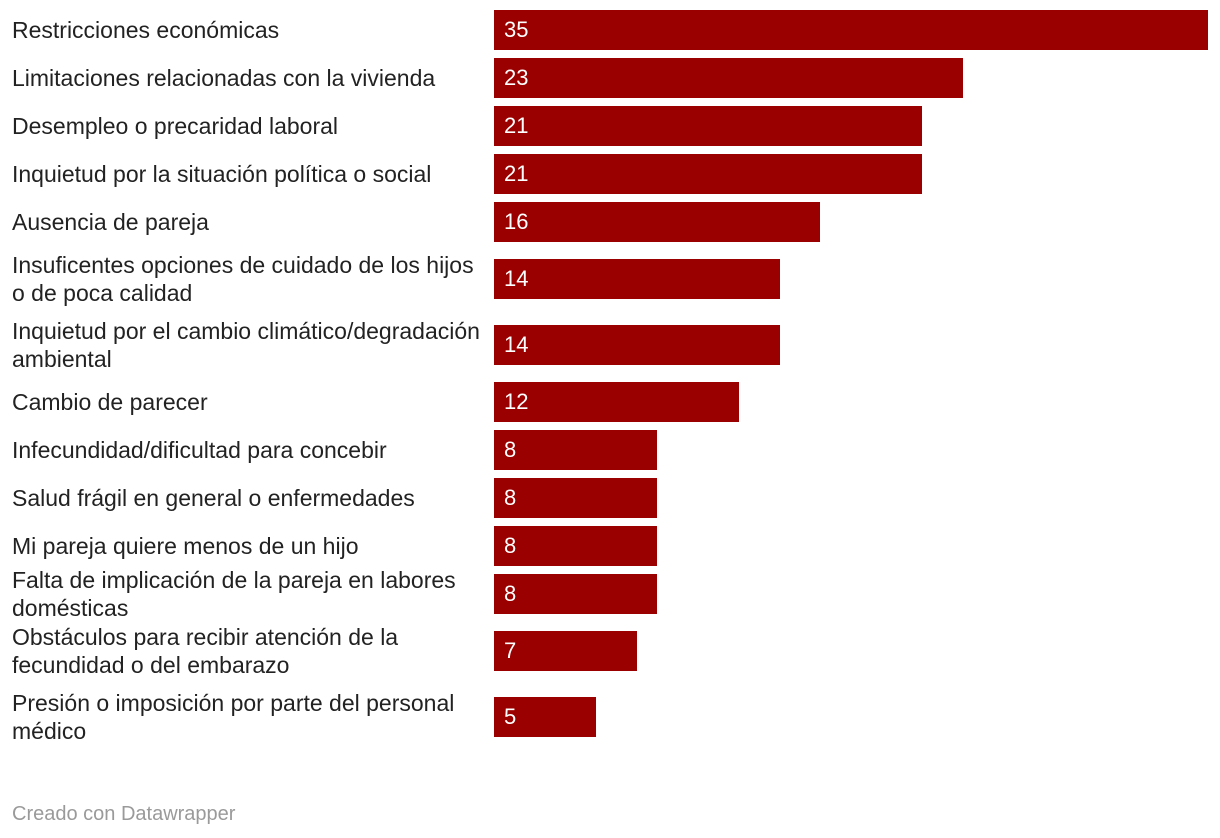 Image resolution: width=1220 pixels, height=838 pixels. I want to click on bar-row: Mi pareja quiere menos de un hijo 8, so click(610, 550).